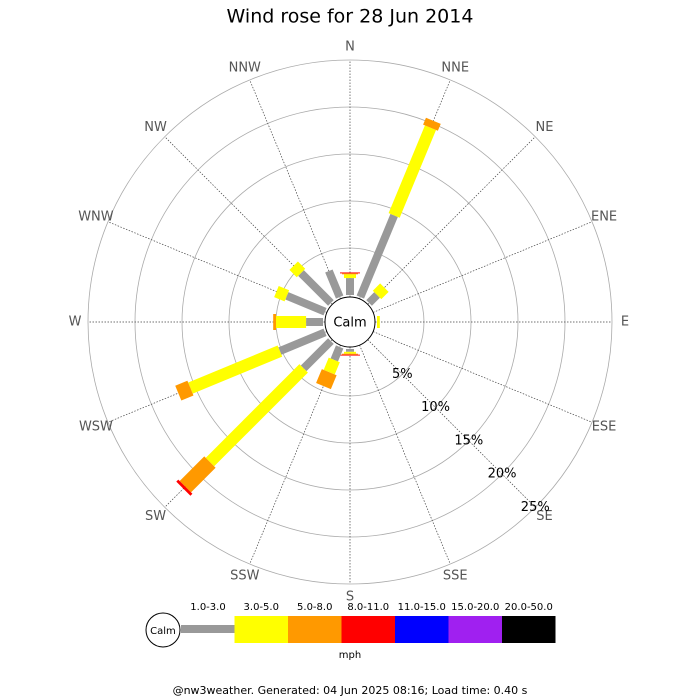  What do you see at coordinates (96, 216) in the screenshot?
I see `direction-label: WNW` at bounding box center [96, 216].